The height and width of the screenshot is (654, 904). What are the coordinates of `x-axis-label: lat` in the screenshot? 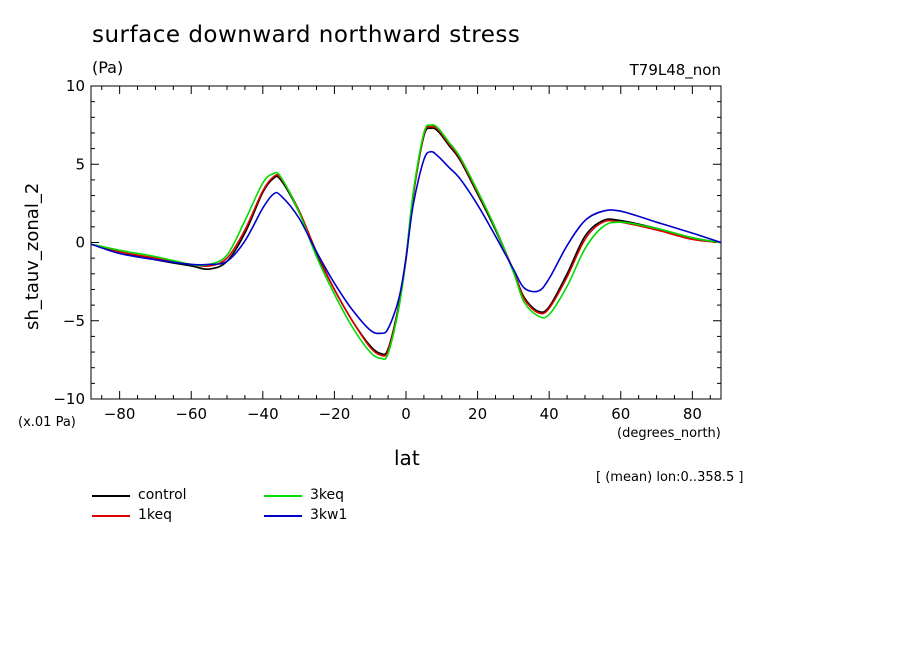 It's located at (407, 458).